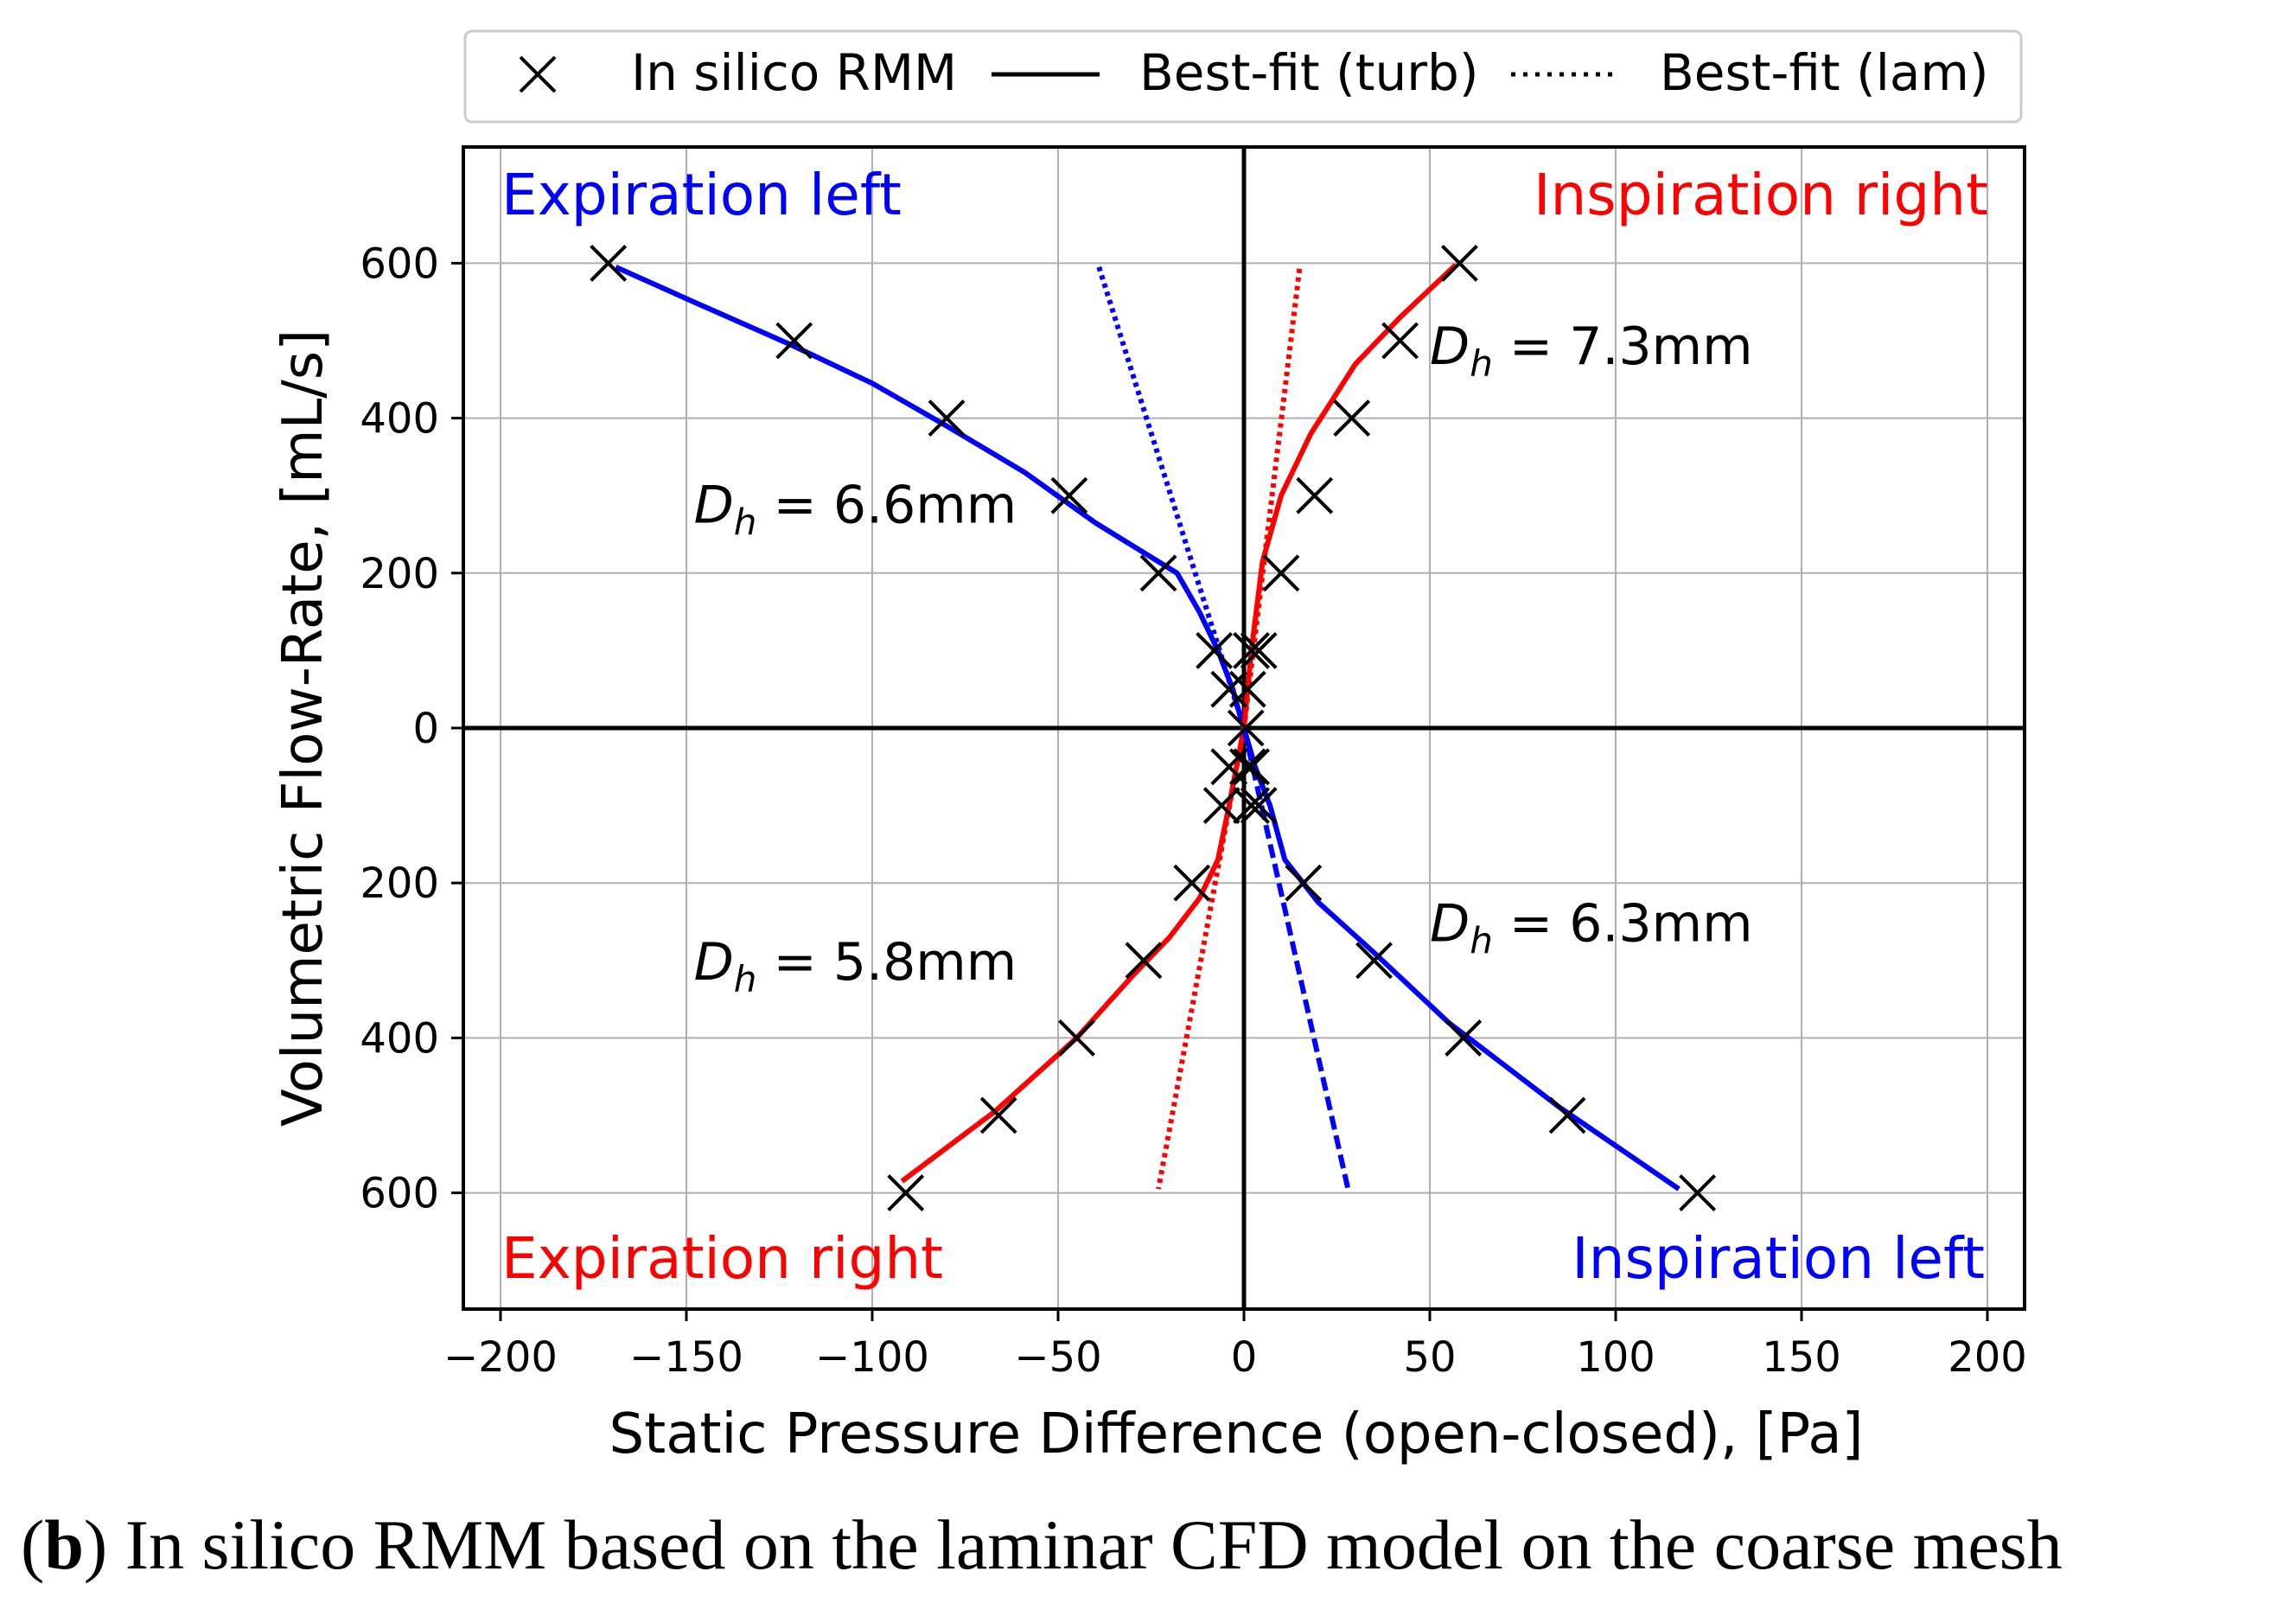  What do you see at coordinates (872, 1357) in the screenshot?
I see `x-tick-label: −100` at bounding box center [872, 1357].